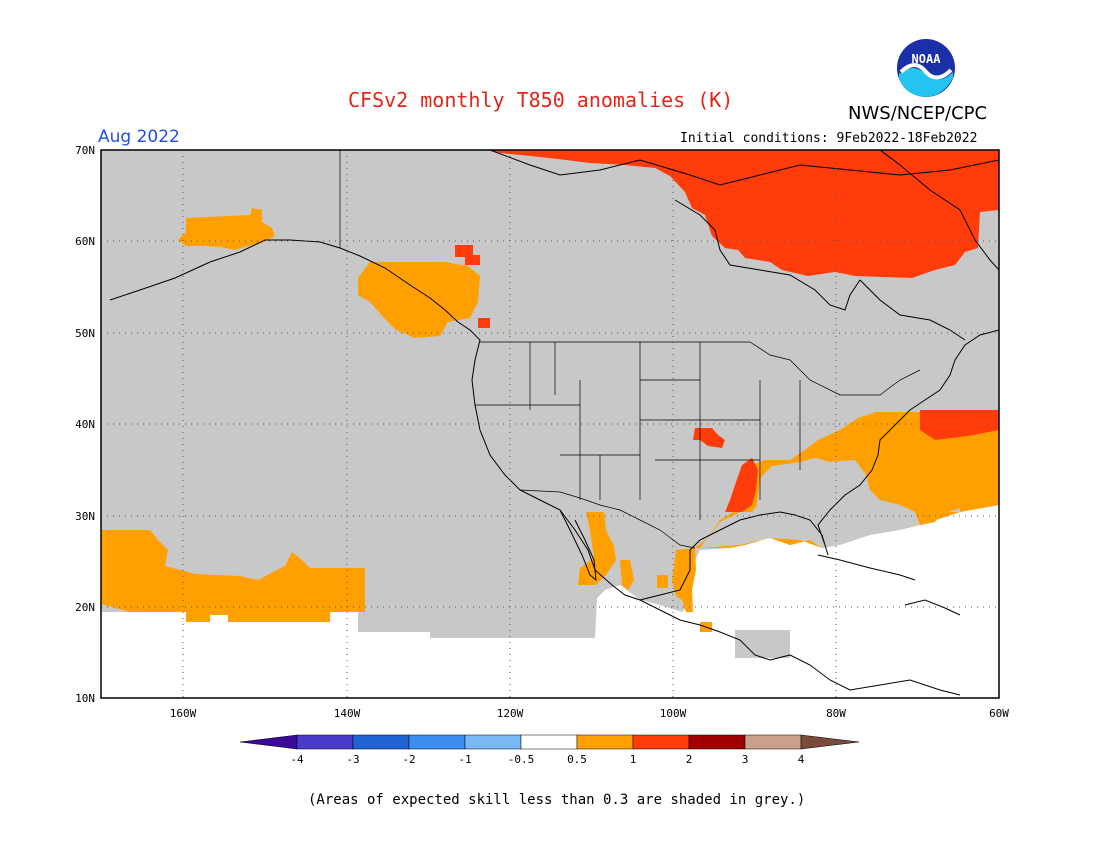  What do you see at coordinates (268, 742) in the screenshot?
I see `colorbar-left-arrow` at bounding box center [268, 742].